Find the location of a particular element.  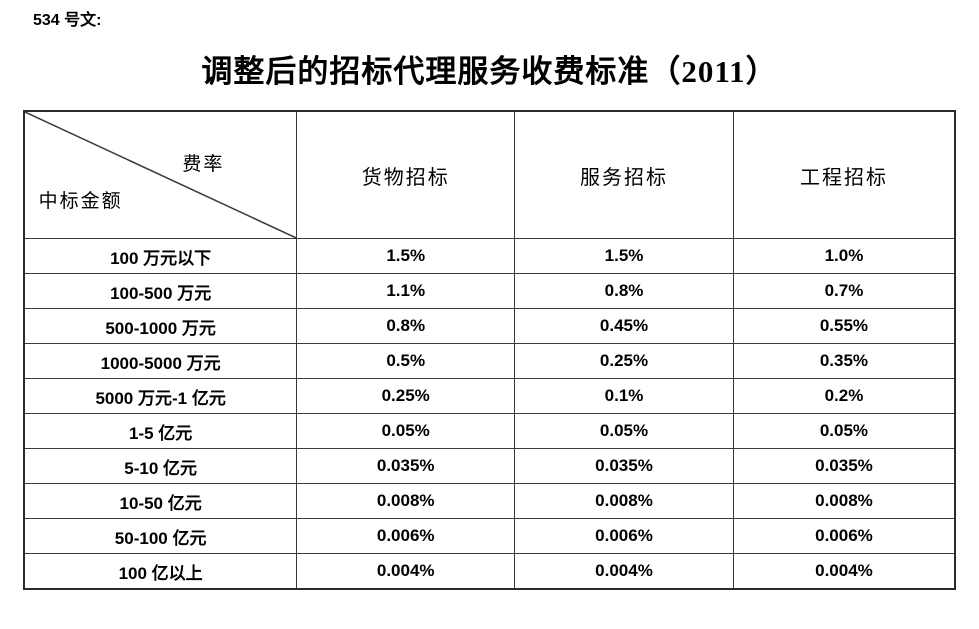

rate-cell: 1.0% is located at coordinates (844, 256).